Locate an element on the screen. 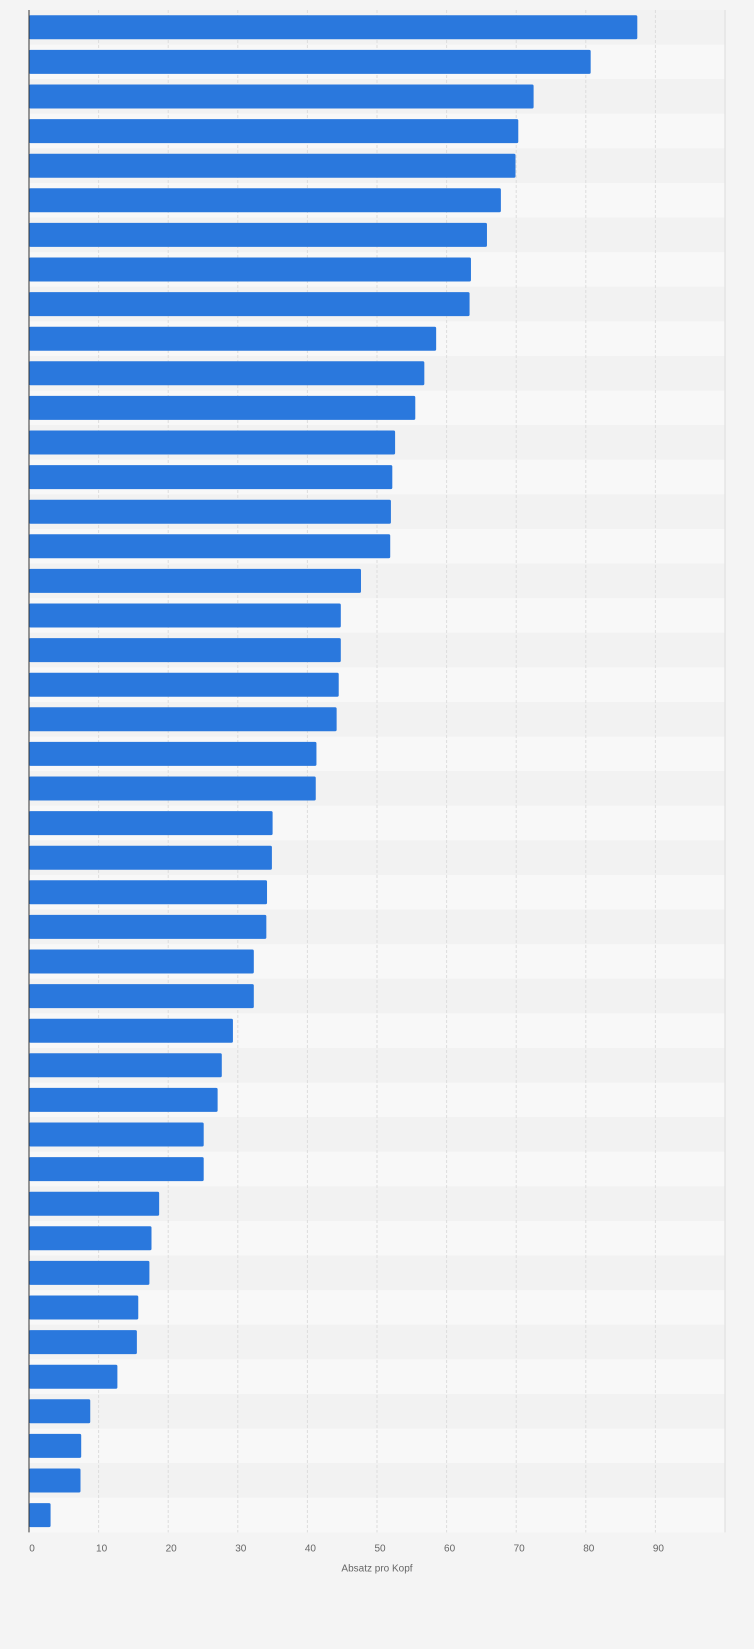 Image resolution: width=754 pixels, height=1649 pixels. x-tick-label: 60 is located at coordinates (450, 1548).